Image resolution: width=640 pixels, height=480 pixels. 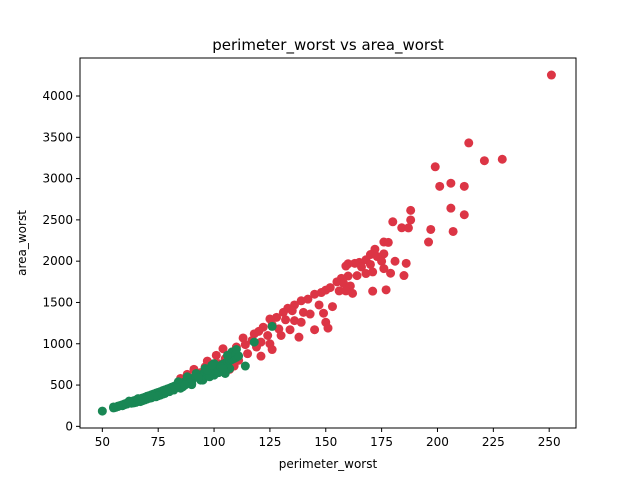 I want to click on y-tick-label: 4000, so click(x=57, y=96).